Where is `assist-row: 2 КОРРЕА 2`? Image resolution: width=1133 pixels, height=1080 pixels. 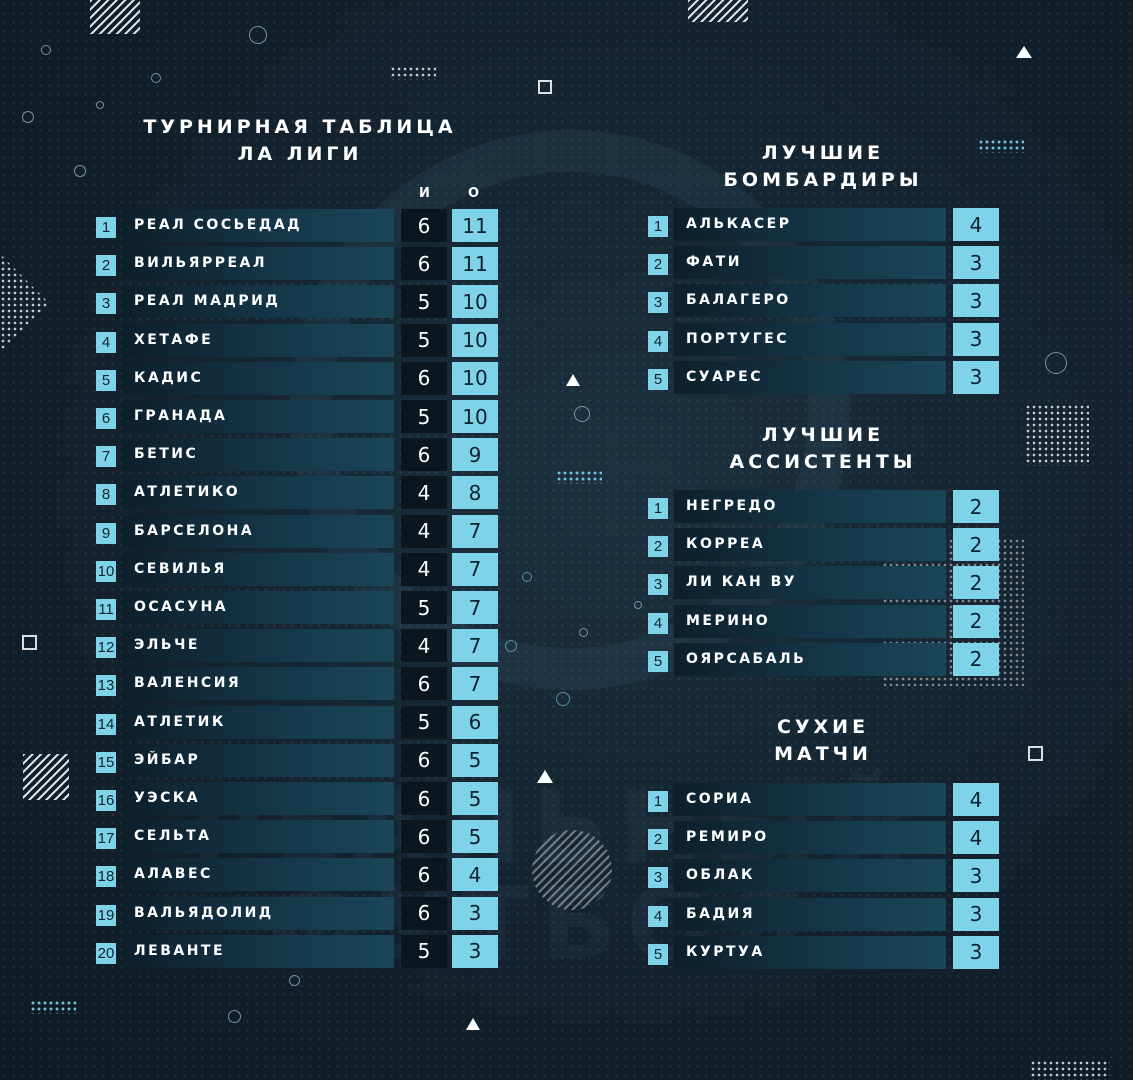 assist-row: 2 КОРРЕА 2 is located at coordinates (824, 545).